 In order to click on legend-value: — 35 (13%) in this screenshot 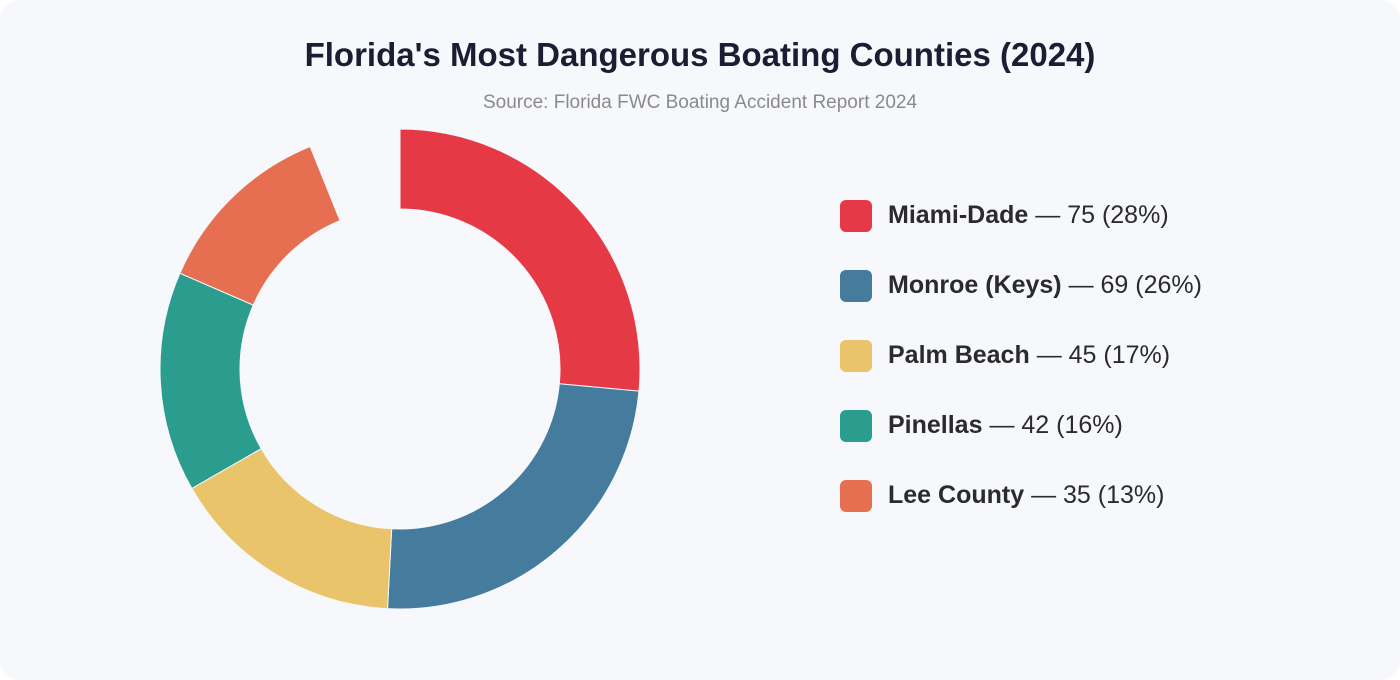, I will do `click(1094, 495)`.